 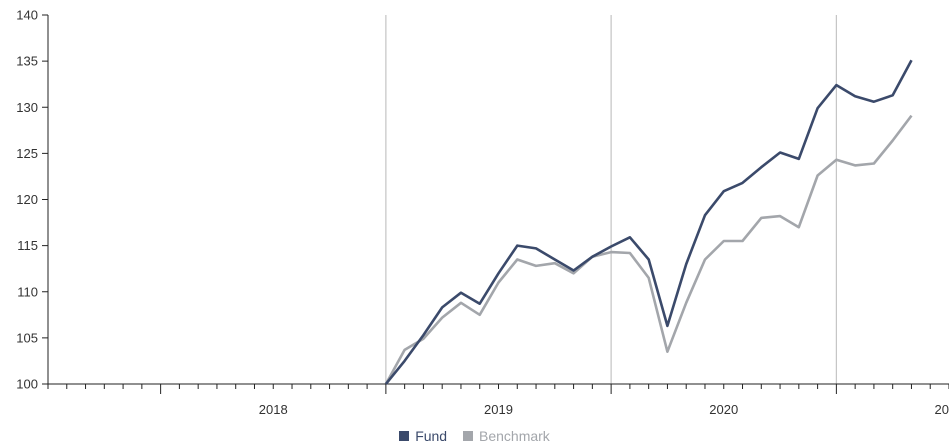 I want to click on y-tick-label: 125, so click(x=27, y=153).